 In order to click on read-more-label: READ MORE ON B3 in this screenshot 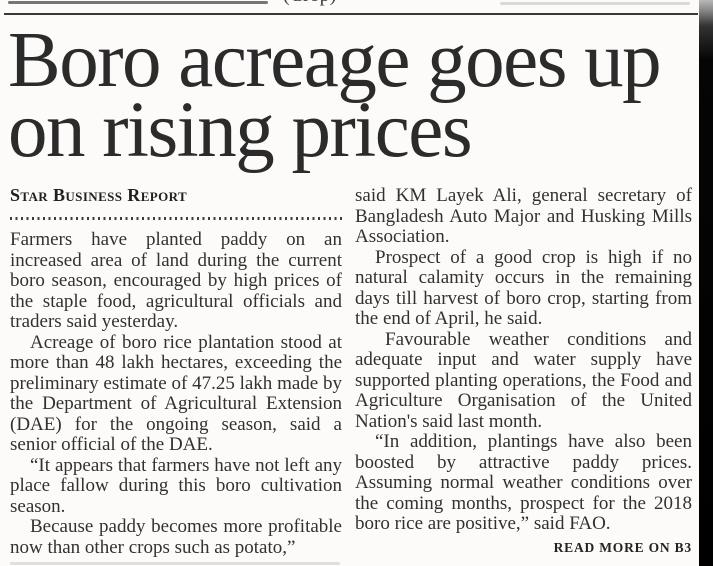, I will do `click(622, 547)`.